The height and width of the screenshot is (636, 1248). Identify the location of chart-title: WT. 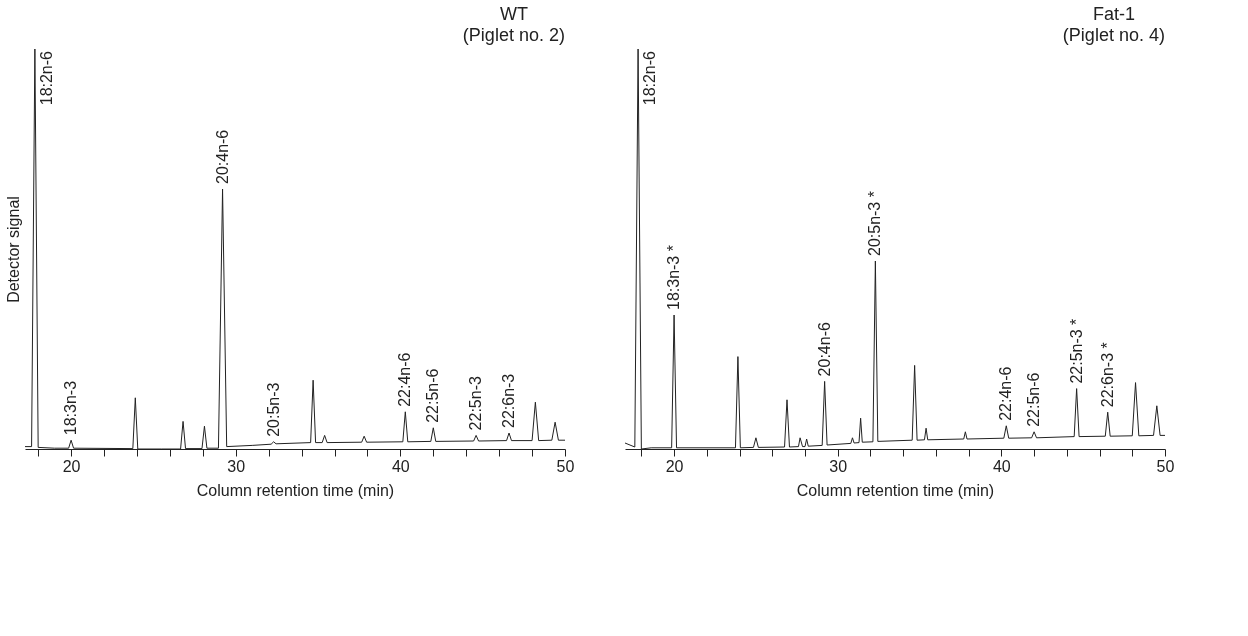
(513, 13).